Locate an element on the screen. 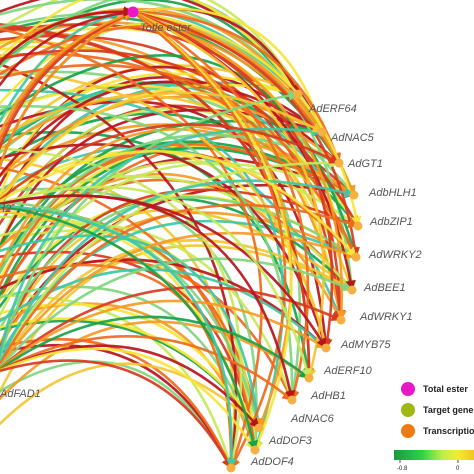 Image resolution: width=474 pixels, height=474 pixels. node-dof3 is located at coordinates (255, 450).